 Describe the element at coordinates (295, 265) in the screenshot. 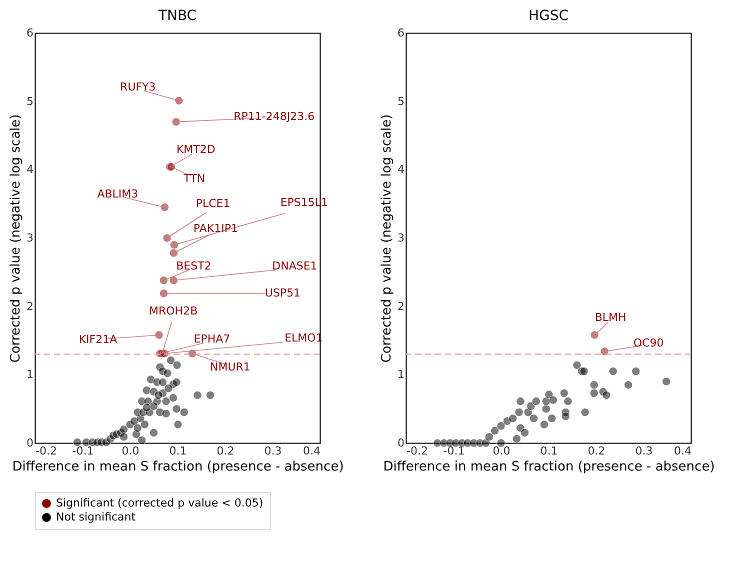

I see `annotation: DNASE1` at that location.